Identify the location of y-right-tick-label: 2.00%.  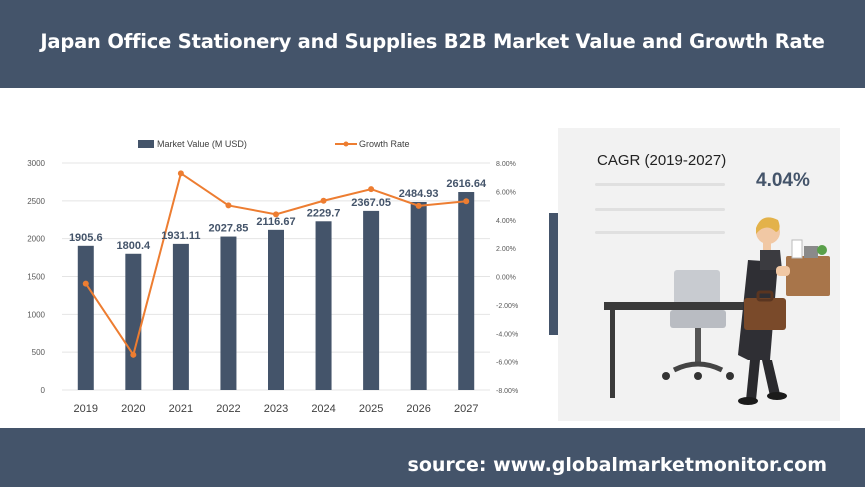
(506, 249).